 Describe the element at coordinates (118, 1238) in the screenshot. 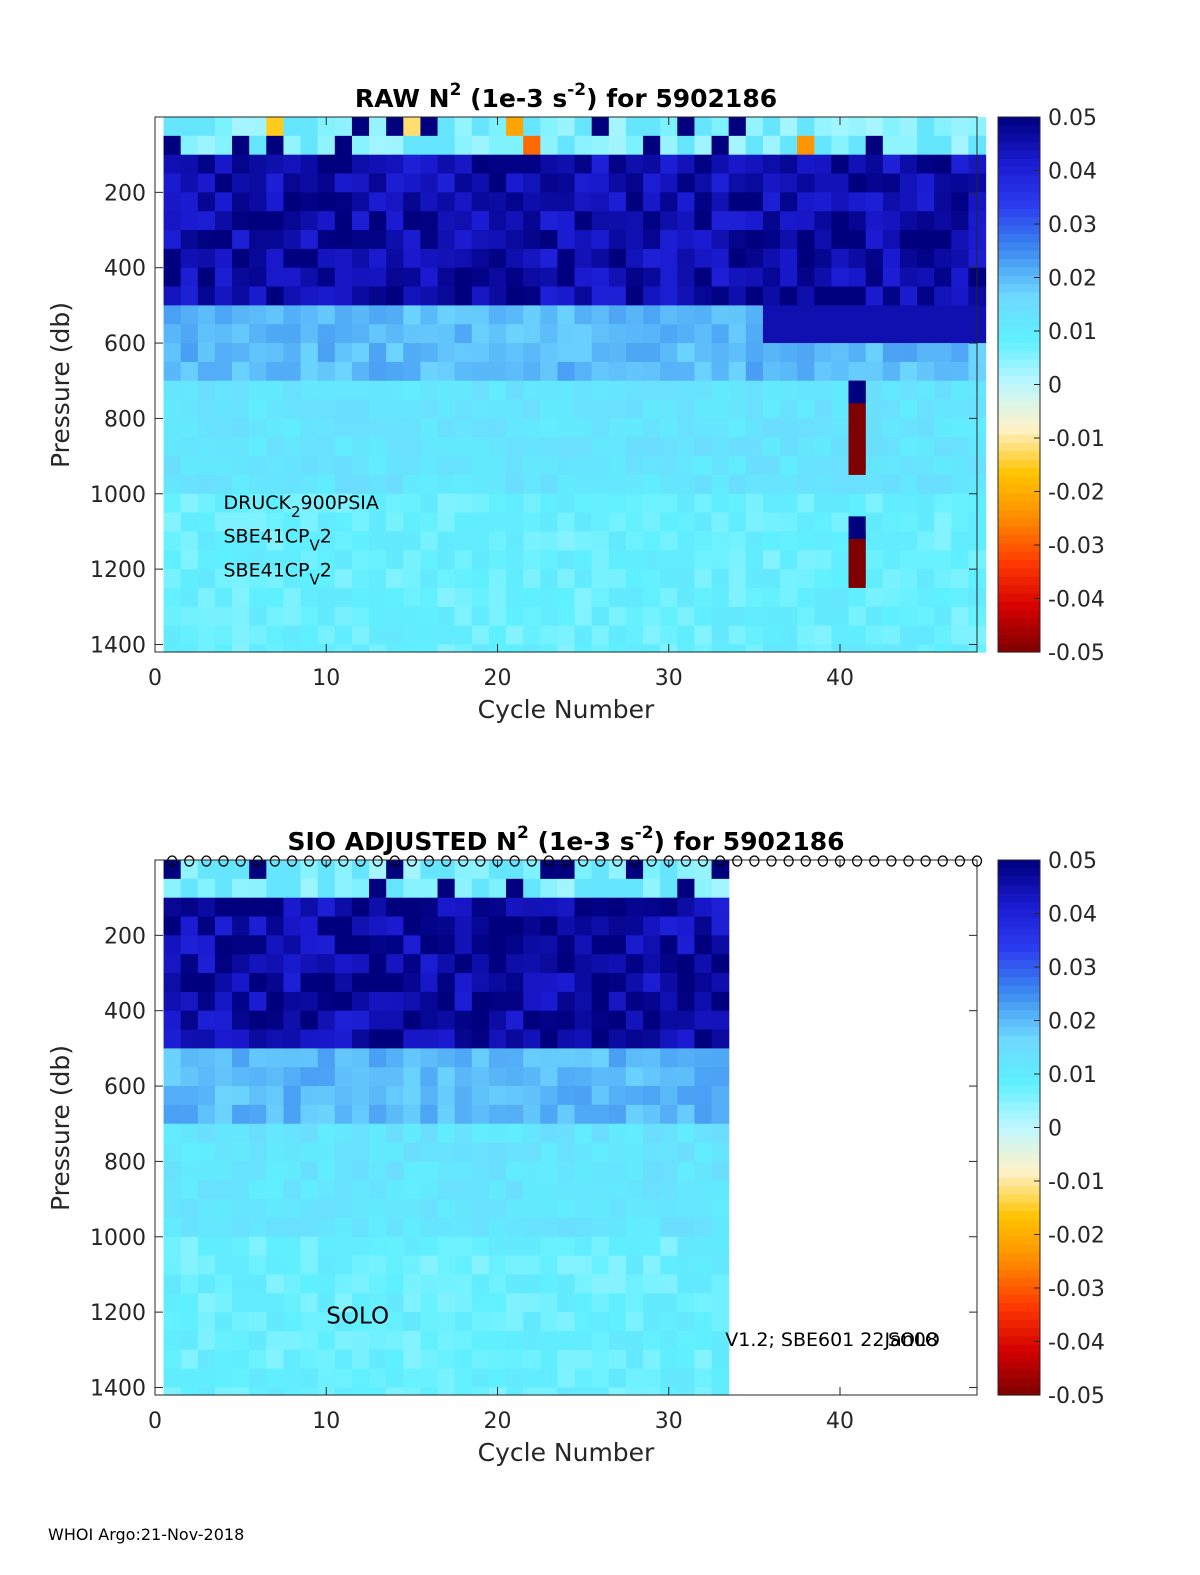

I see `adjusted-y-tick-label: 1000` at that location.